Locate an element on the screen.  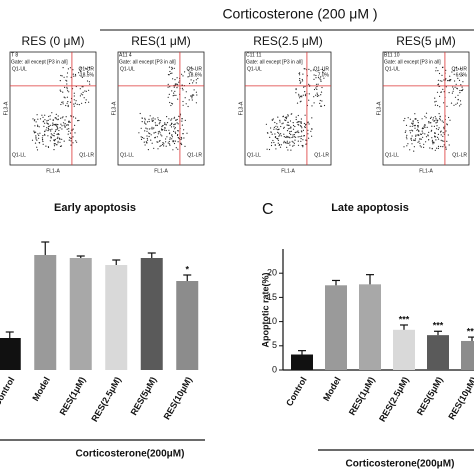
y-tick-label: 0 is located at coordinates (274, 369).